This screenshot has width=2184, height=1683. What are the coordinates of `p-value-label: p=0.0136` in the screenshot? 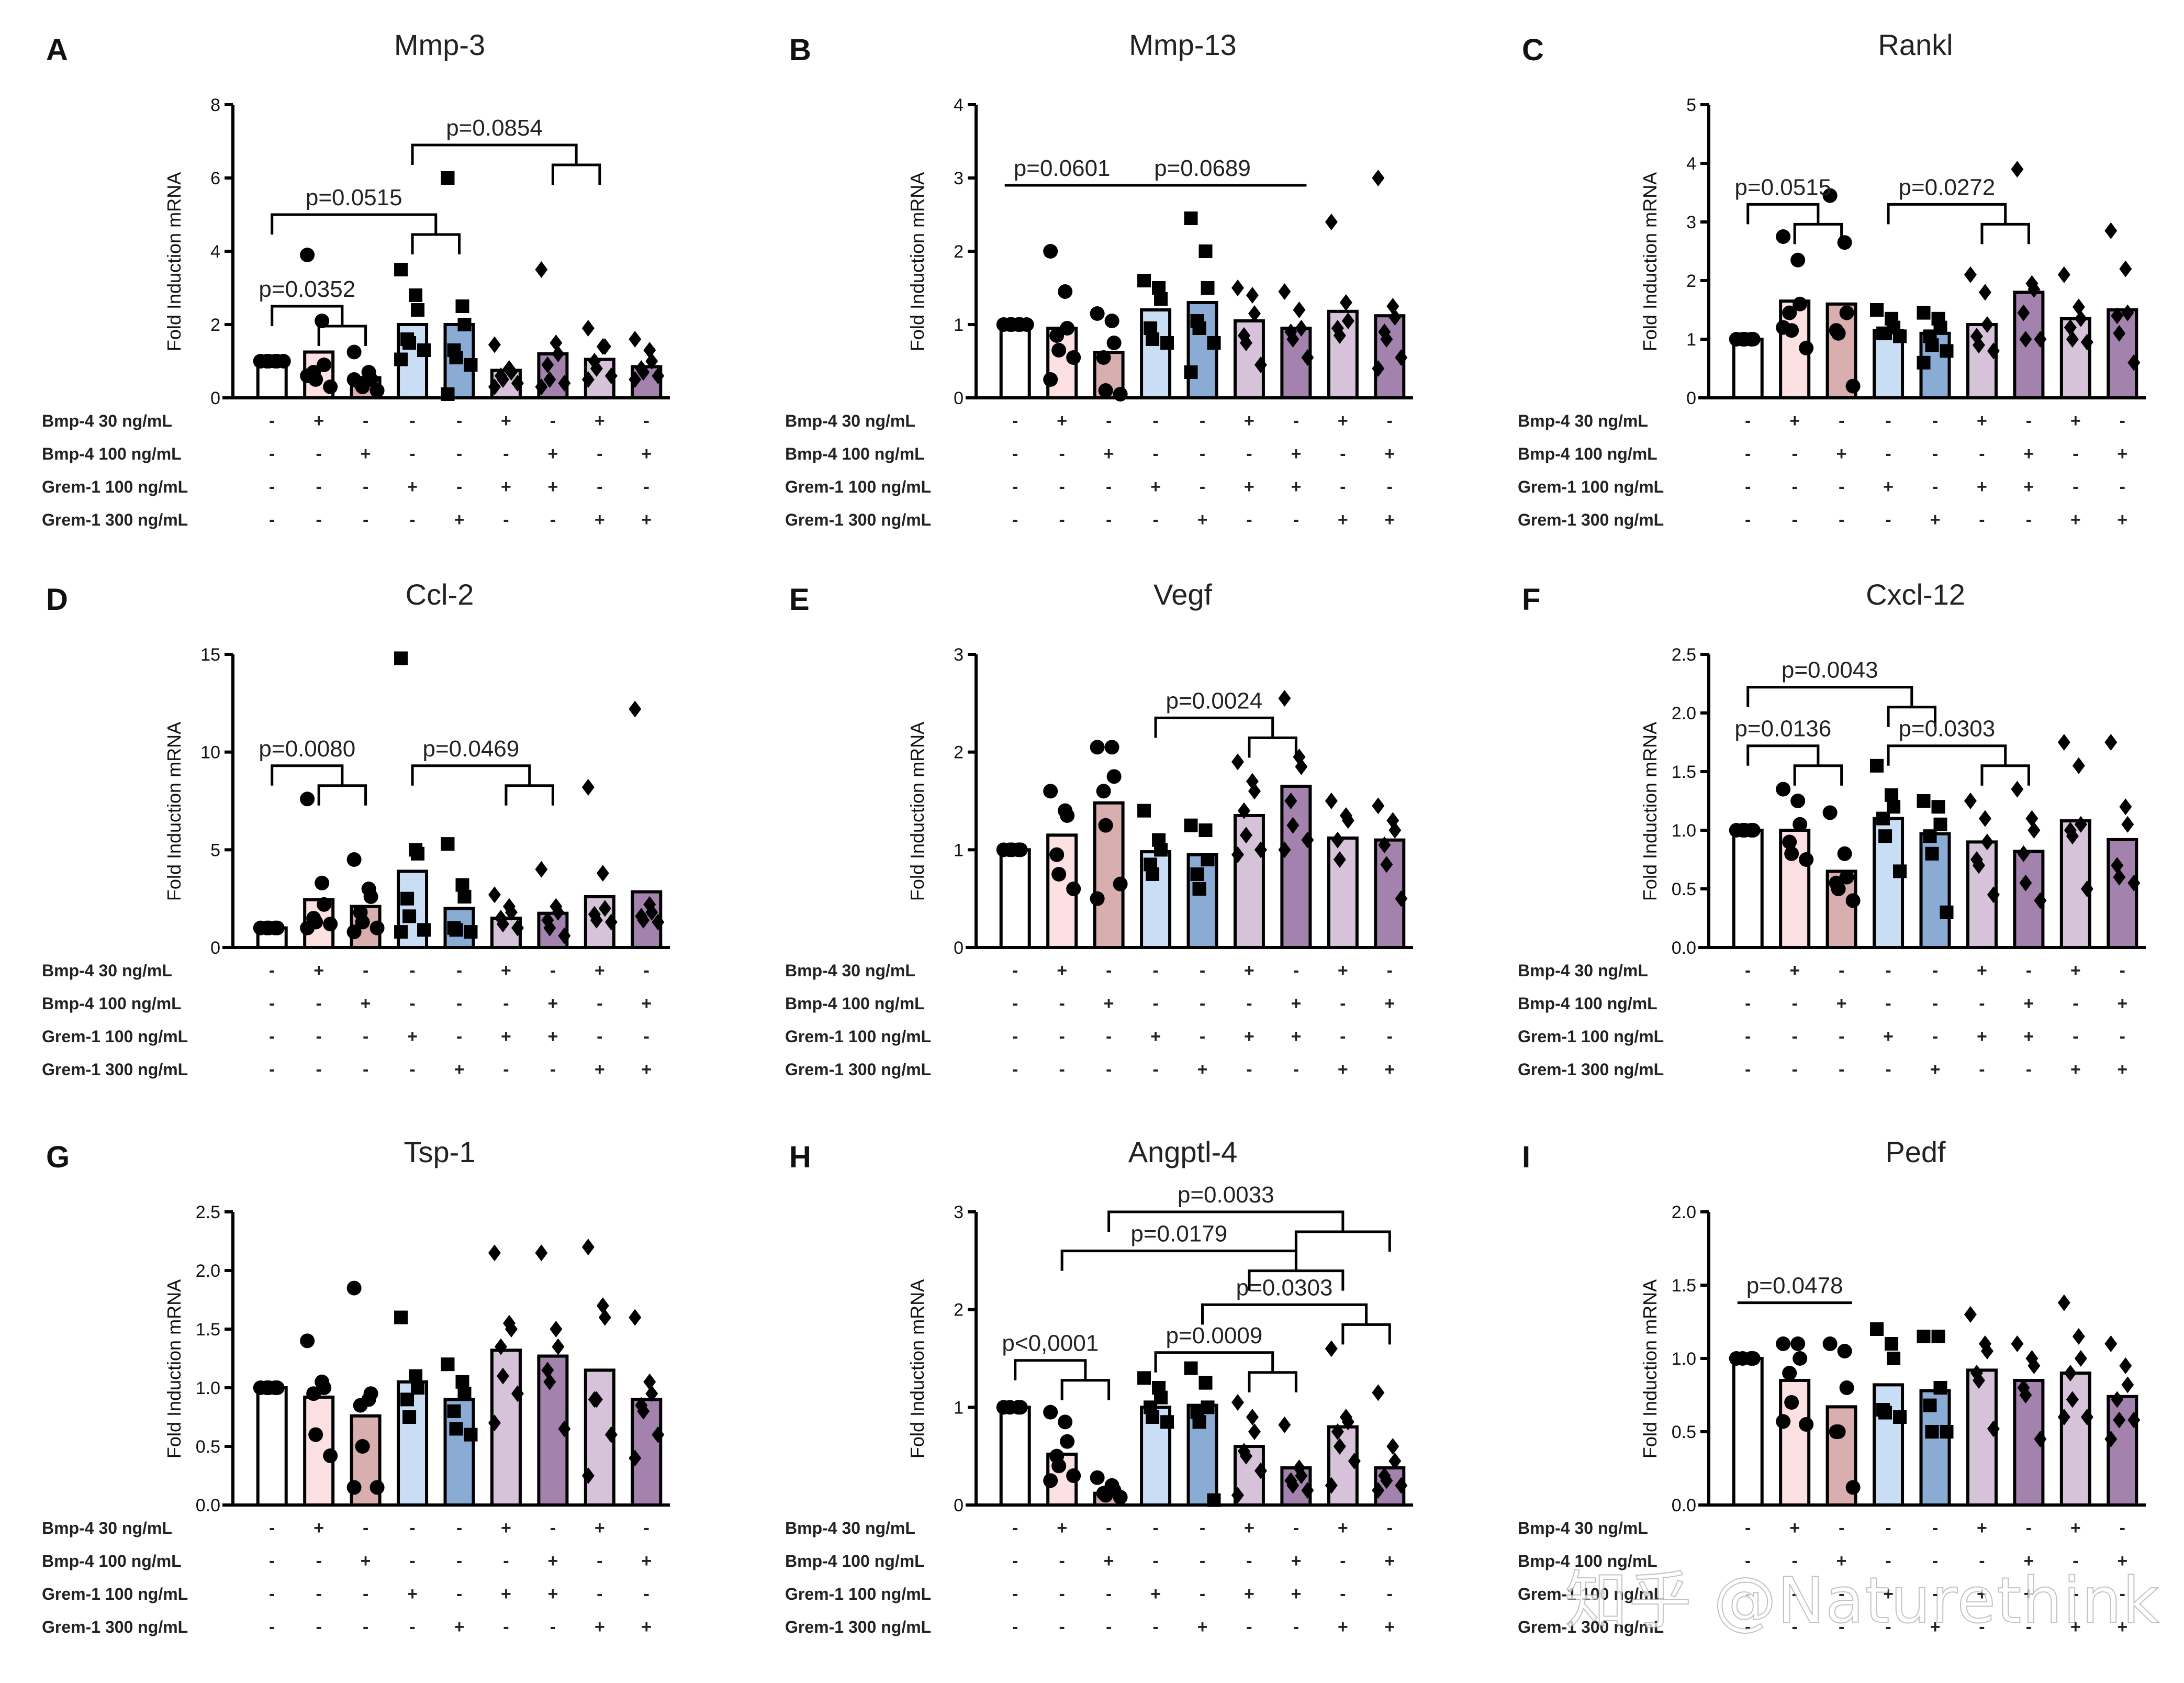 It's located at (1782, 729).